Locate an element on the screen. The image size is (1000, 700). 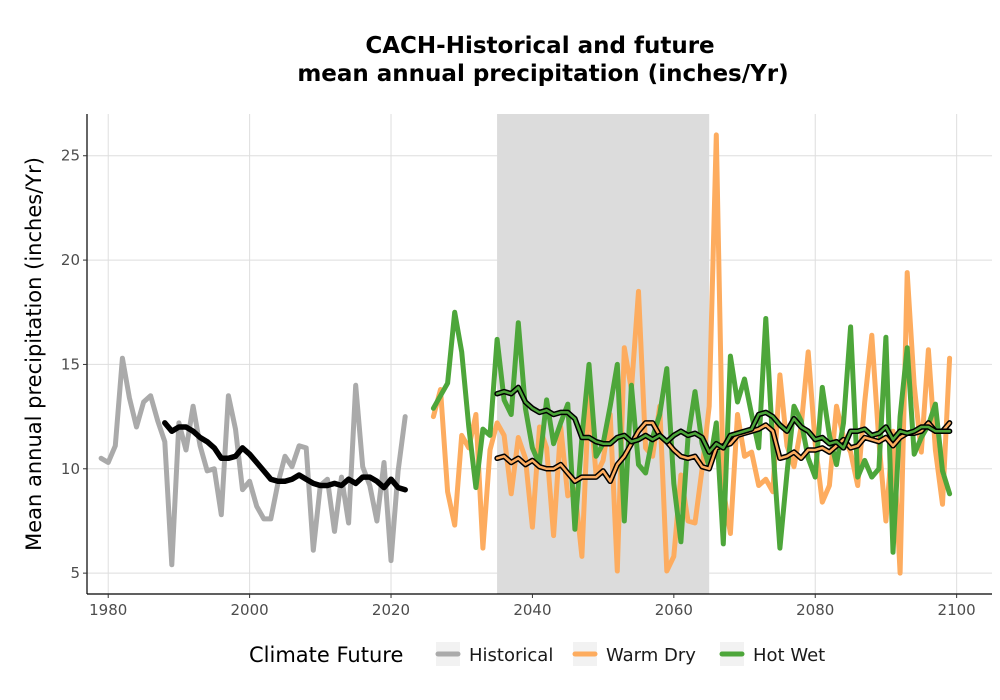
rolling-mean-line is located at coordinates (723, 420).